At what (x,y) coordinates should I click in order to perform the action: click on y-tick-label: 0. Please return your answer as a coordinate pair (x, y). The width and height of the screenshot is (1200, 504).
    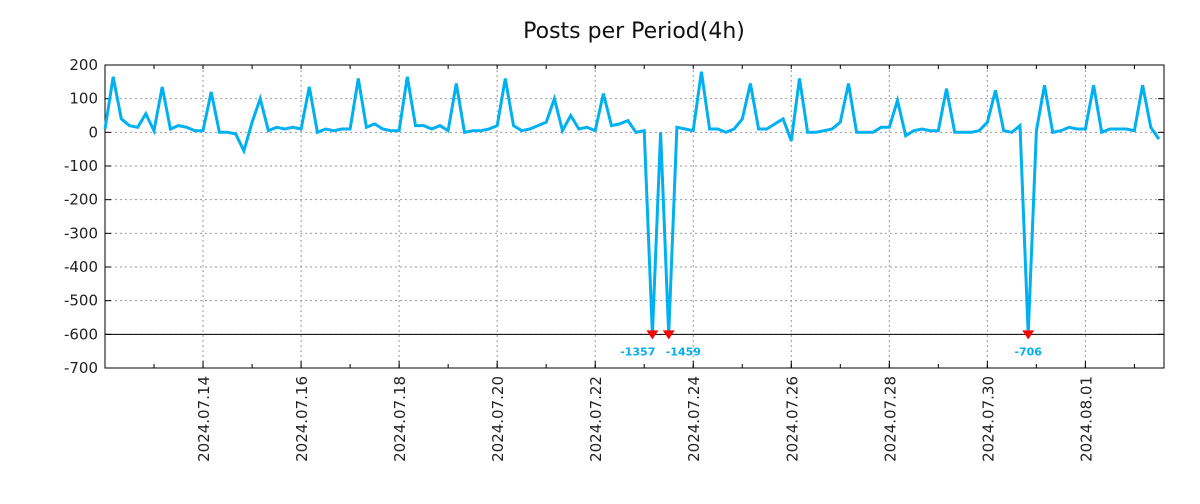
    Looking at the image, I should click on (93, 132).